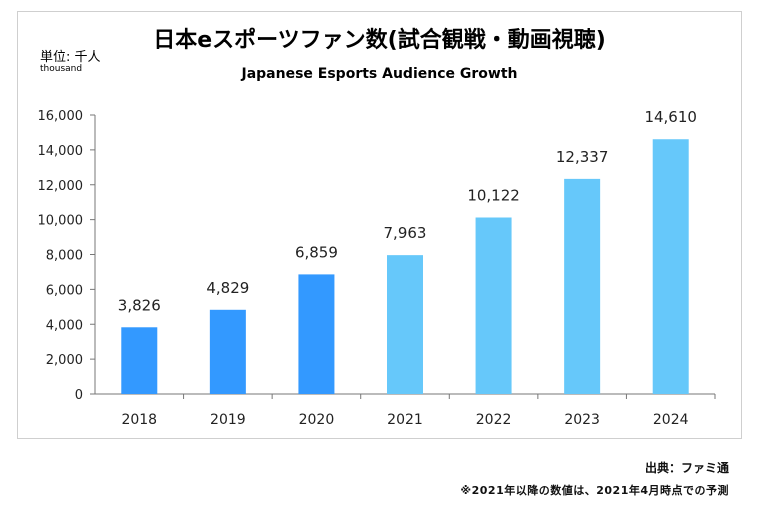 This screenshot has height=505, width=759. I want to click on y-tick-label: 8,000, so click(64, 256).